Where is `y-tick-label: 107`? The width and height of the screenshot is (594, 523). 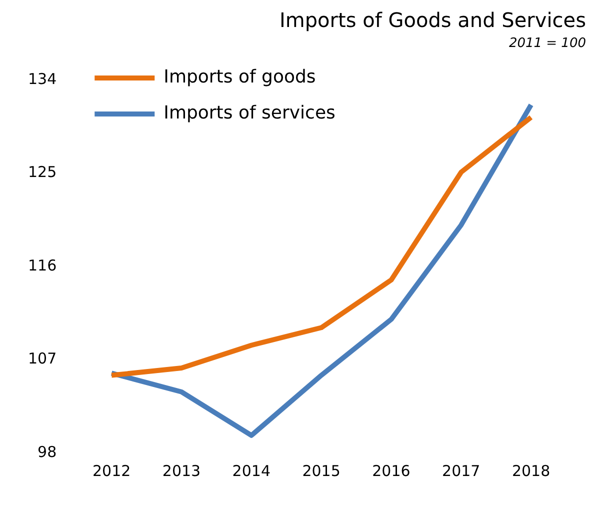 y-tick-label: 107 is located at coordinates (42, 359).